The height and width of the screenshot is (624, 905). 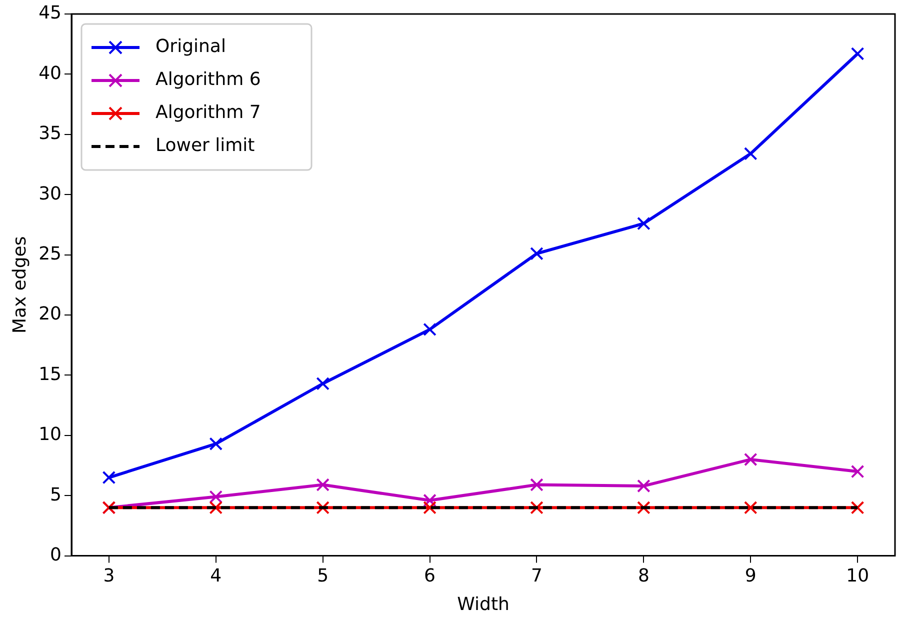 What do you see at coordinates (109, 575) in the screenshot?
I see `x-tick-label: 3` at bounding box center [109, 575].